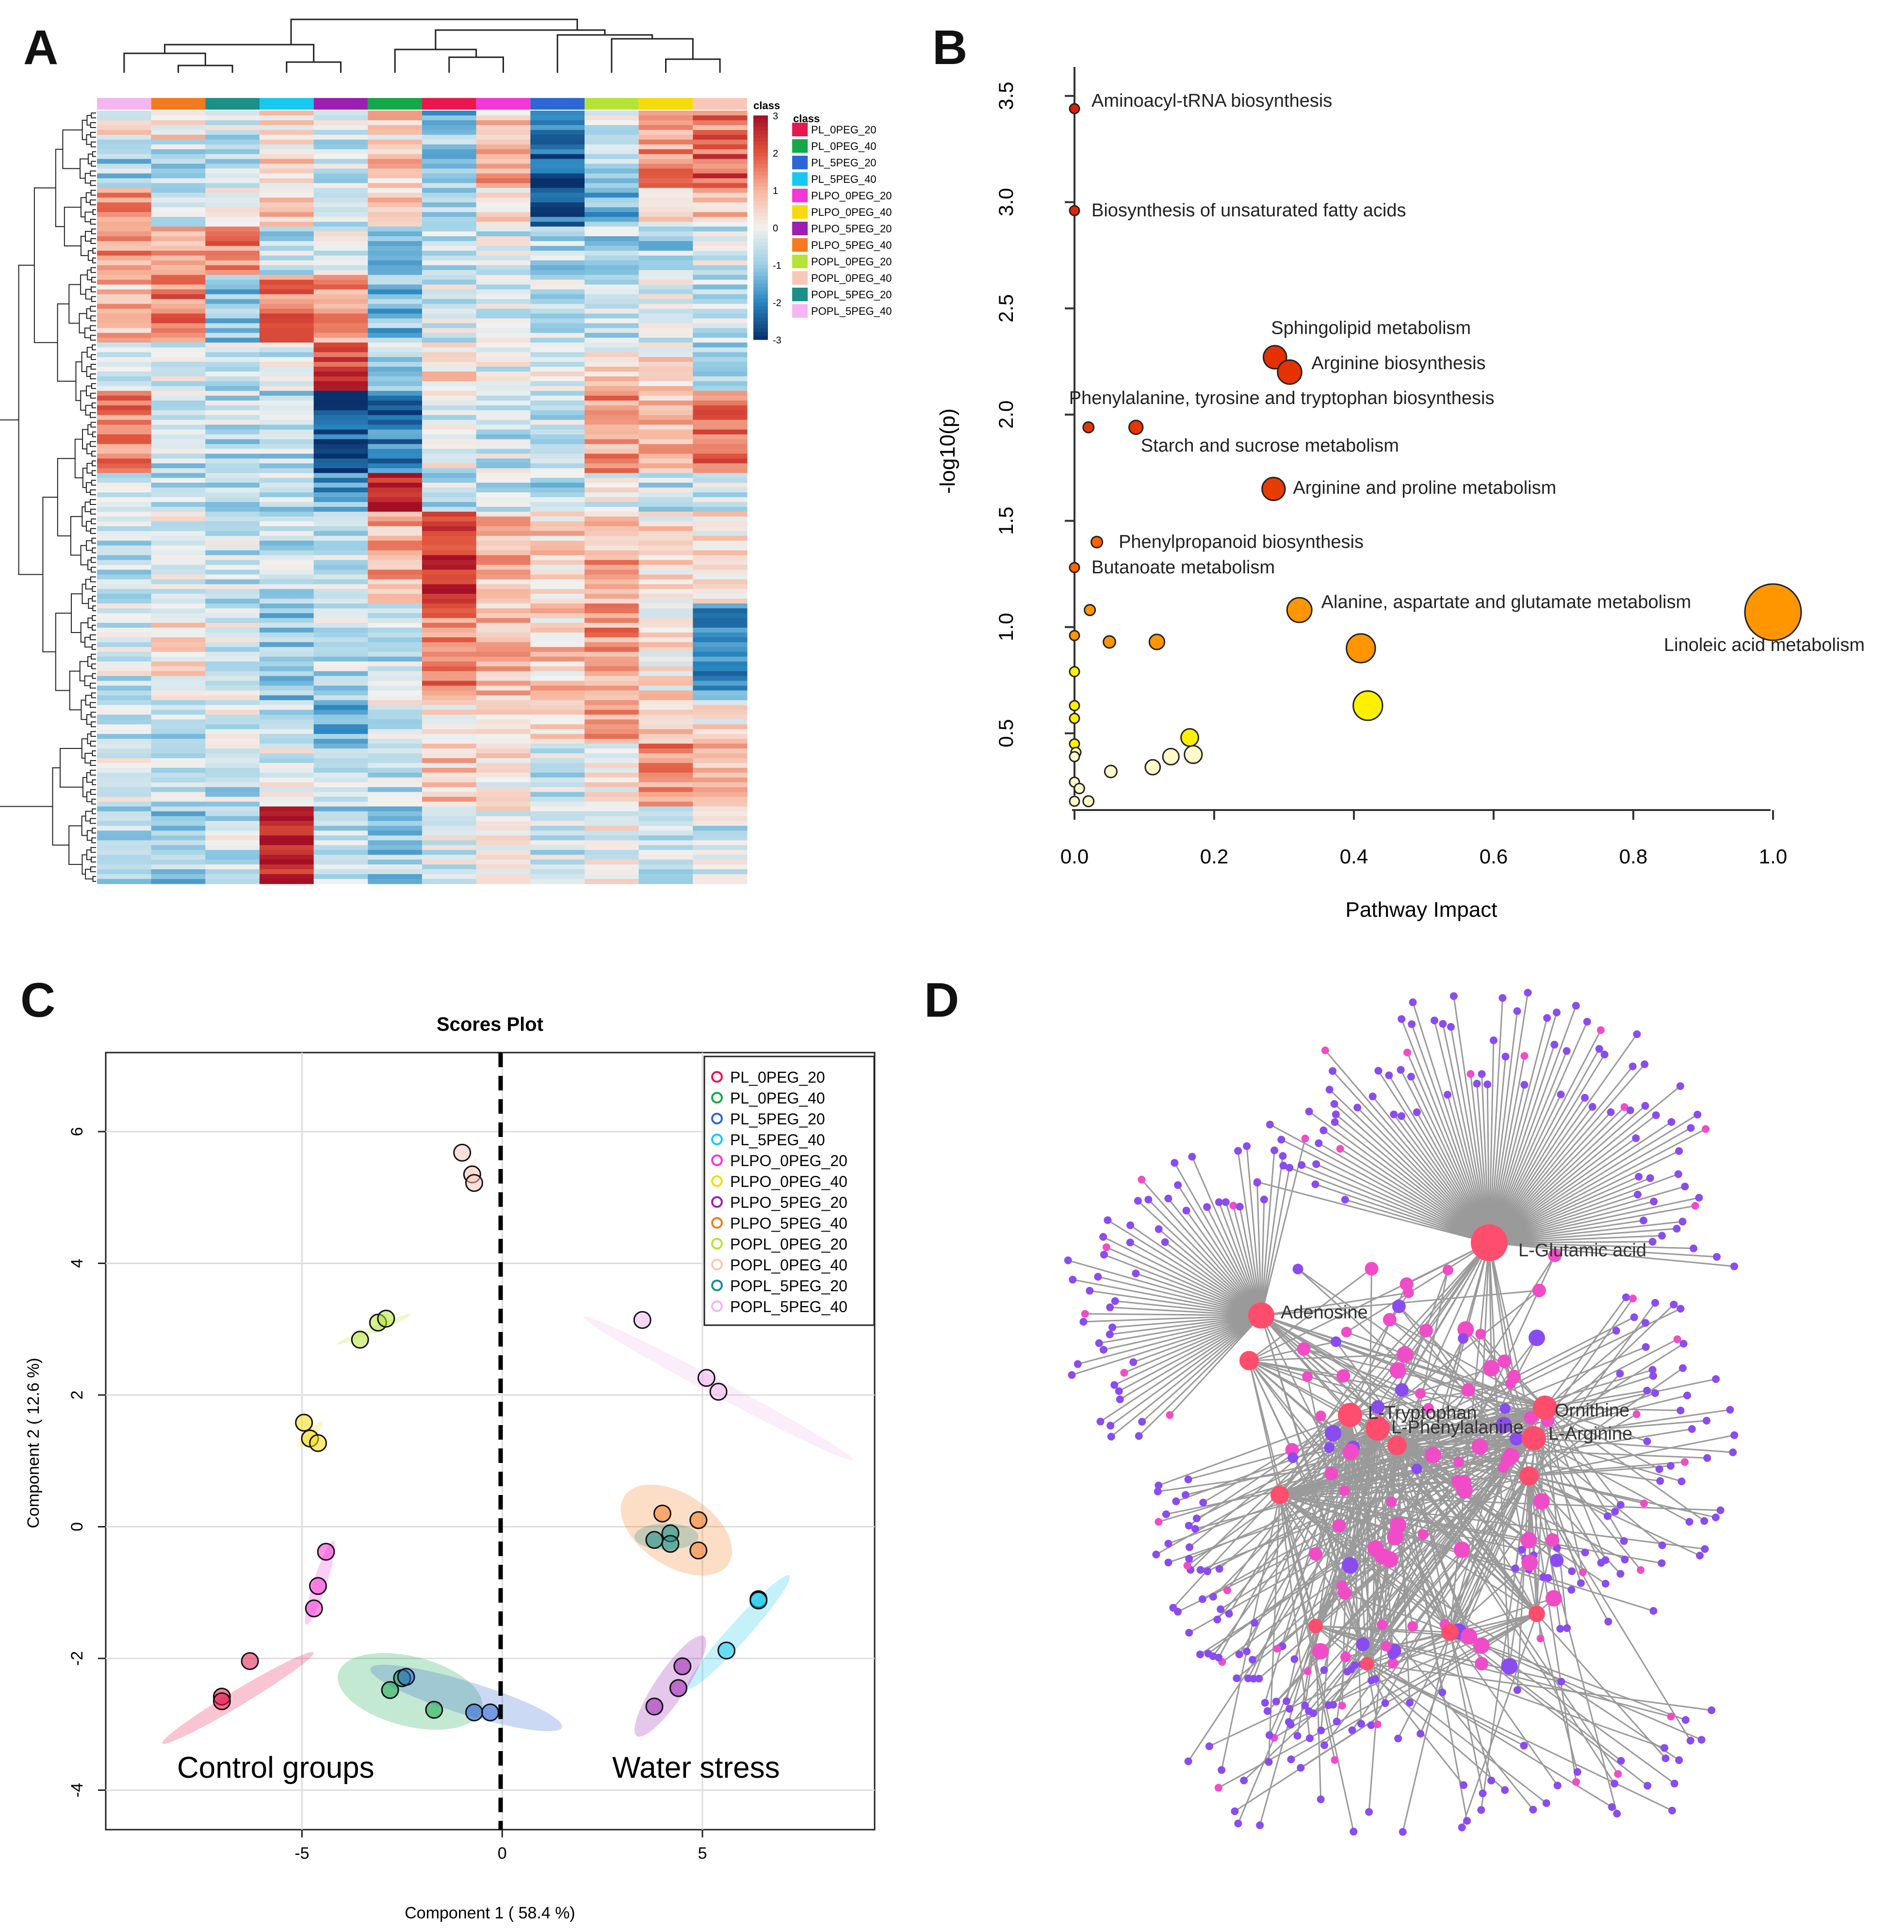 The width and height of the screenshot is (1904, 1932). Describe the element at coordinates (844, 163) in the screenshot. I see `legend-label: PL_5PEG_20` at that location.